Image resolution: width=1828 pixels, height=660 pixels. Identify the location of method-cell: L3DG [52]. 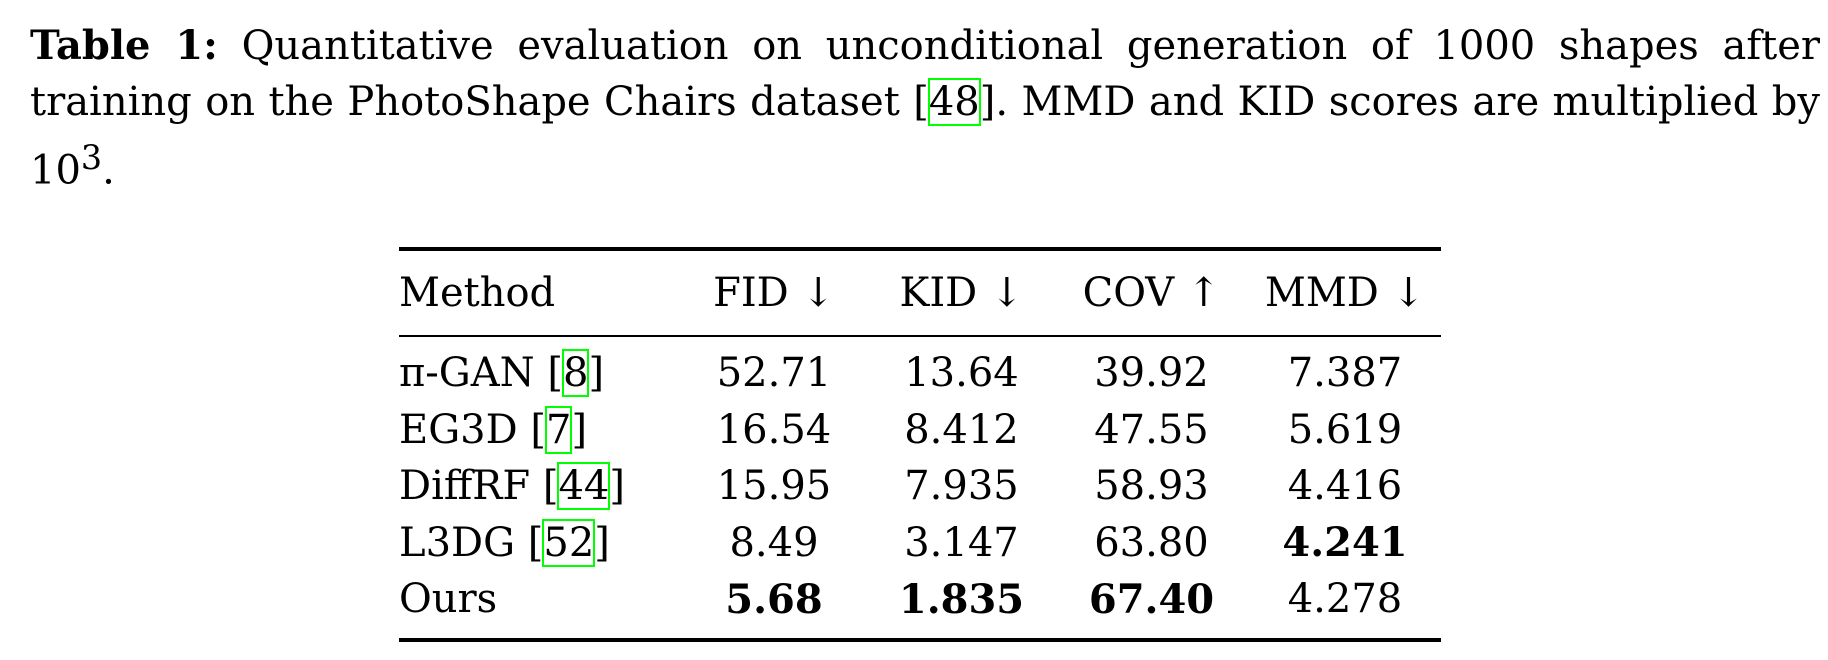
(504, 542).